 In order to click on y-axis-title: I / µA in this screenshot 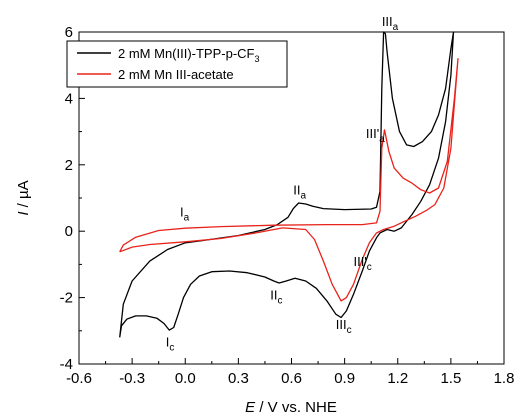, I will do `click(23, 197)`.